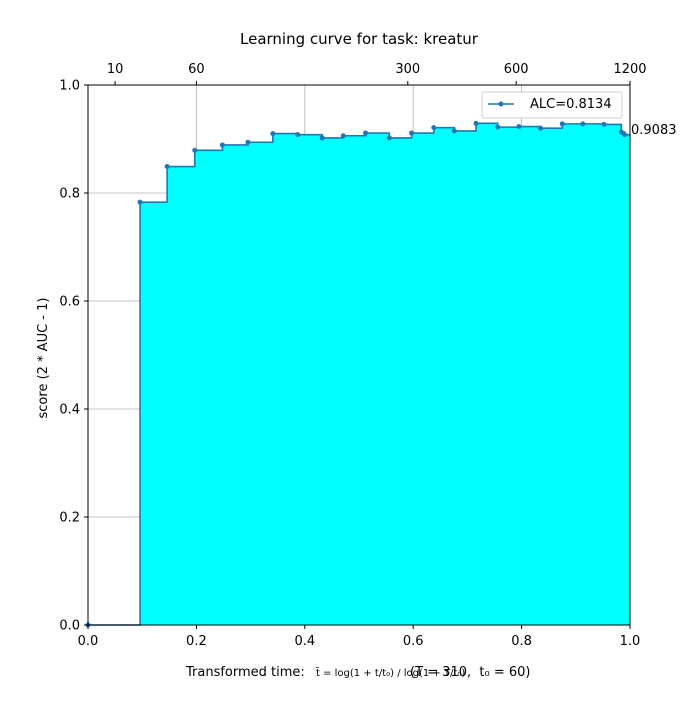 The height and width of the screenshot is (707, 700). I want to click on y-tick-label: 0.8, so click(69, 194).